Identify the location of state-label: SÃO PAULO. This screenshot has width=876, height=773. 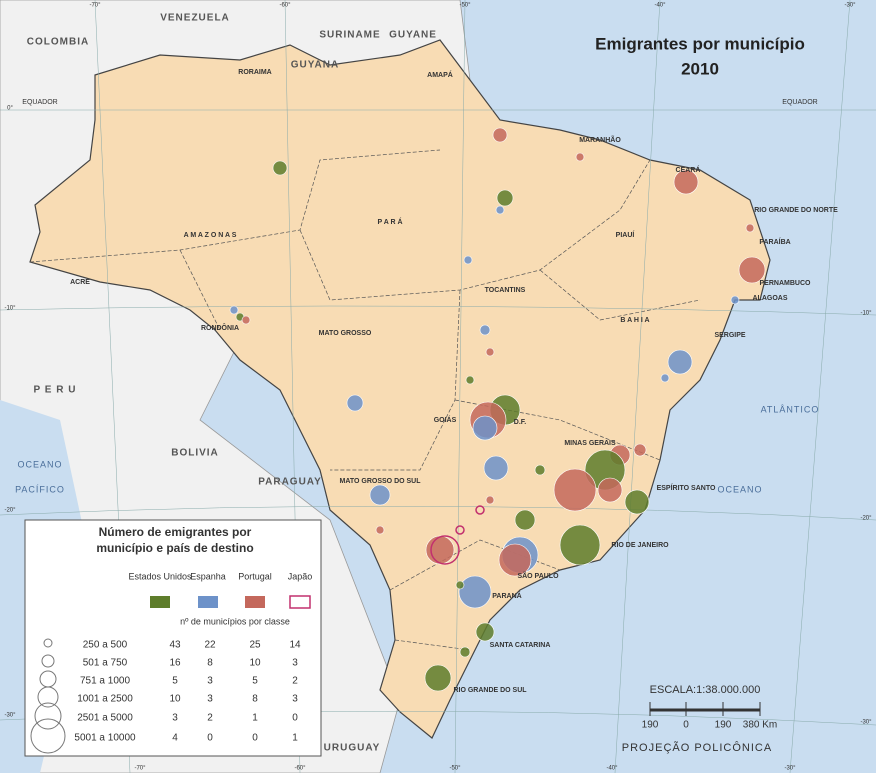
(538, 575).